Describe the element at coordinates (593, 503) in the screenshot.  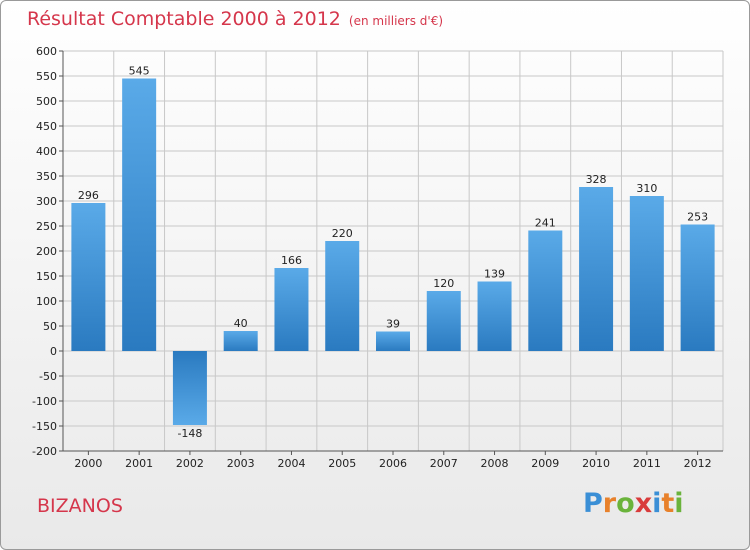
I see `logo-letter: P` at that location.